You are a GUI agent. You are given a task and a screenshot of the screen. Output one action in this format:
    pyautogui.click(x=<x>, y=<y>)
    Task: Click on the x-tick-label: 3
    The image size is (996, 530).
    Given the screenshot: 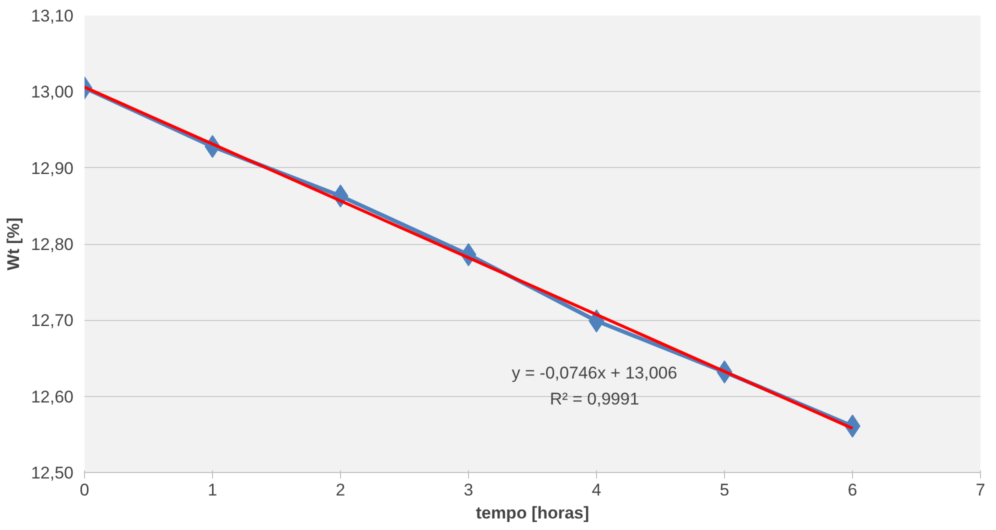 What is the action you would take?
    pyautogui.click(x=469, y=490)
    